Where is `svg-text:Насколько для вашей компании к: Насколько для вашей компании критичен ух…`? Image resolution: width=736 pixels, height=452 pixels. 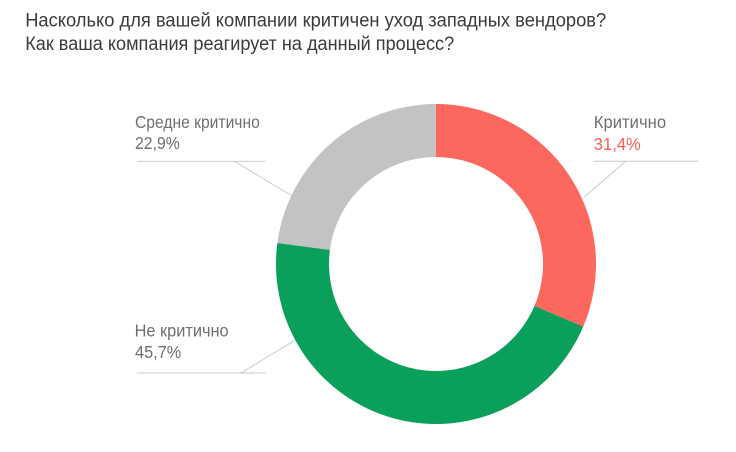
svg-text:Насколько для вашей компании к: Насколько для вашей компании критичен ух… is located at coordinates (315, 21).